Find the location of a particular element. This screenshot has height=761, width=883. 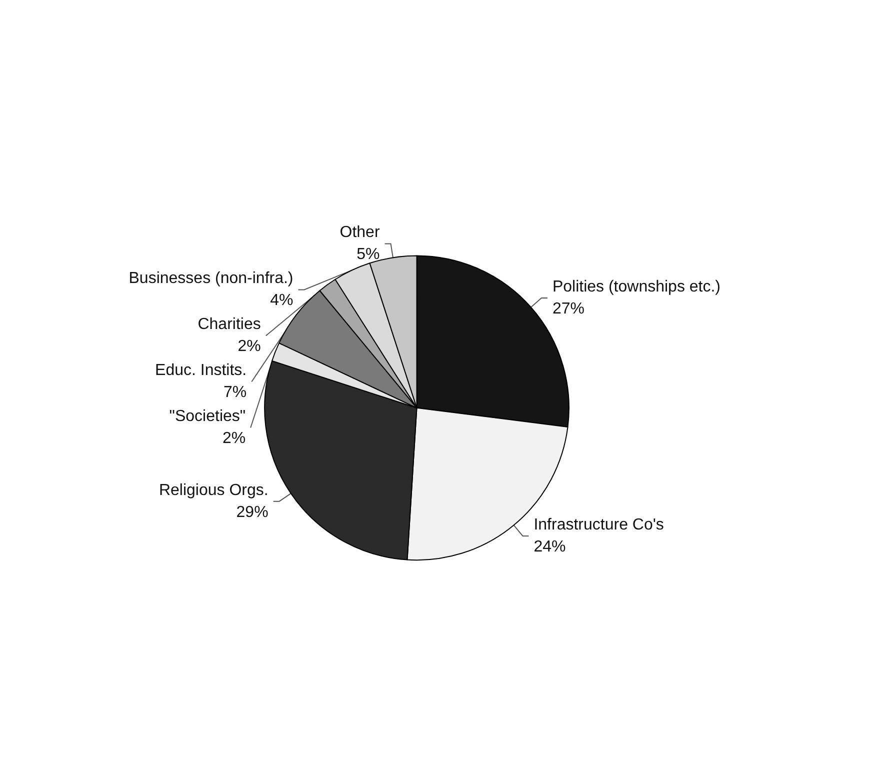

slice-label: Charities is located at coordinates (229, 325).